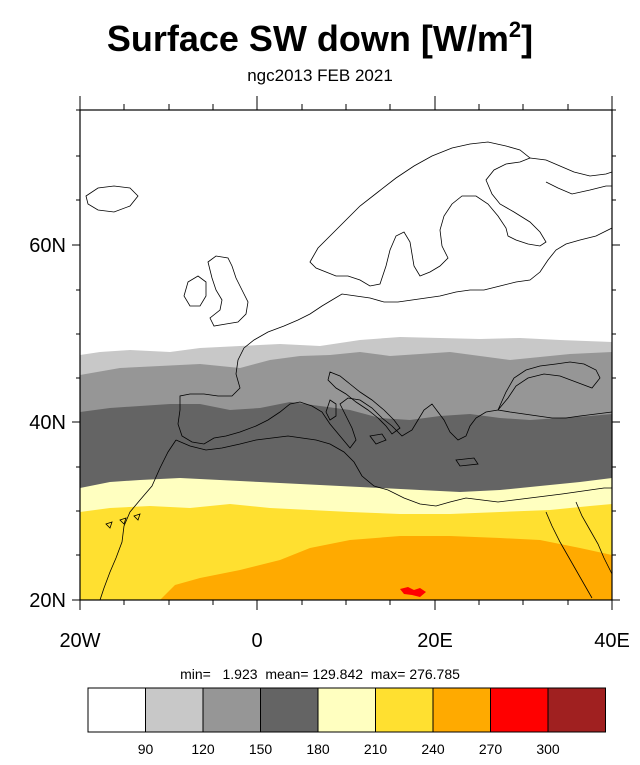 The image size is (640, 765). What do you see at coordinates (228, 291) in the screenshot?
I see `coast-great-britain` at bounding box center [228, 291].